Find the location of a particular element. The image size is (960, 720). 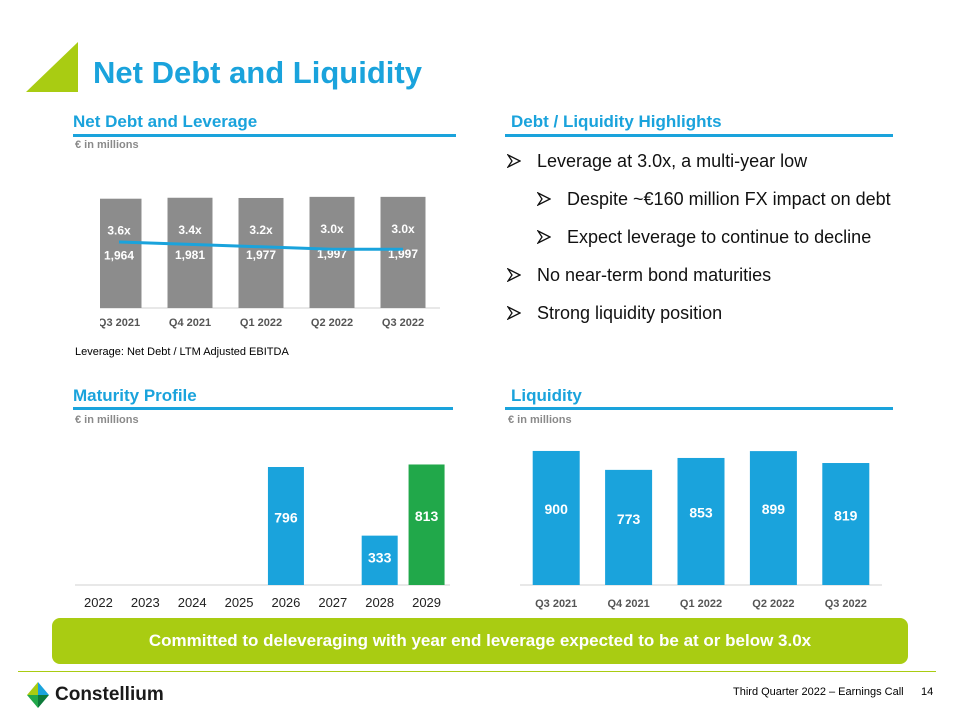

net-debt-value-label: 1,977 is located at coordinates (261, 255).